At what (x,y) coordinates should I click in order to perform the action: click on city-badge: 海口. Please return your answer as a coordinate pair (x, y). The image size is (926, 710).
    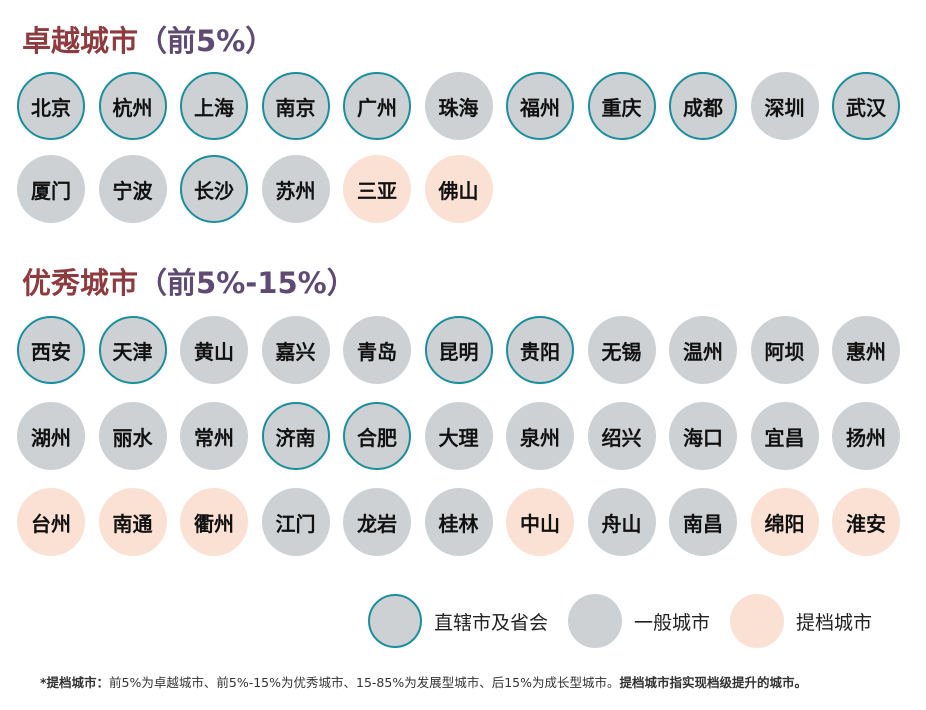
    Looking at the image, I should click on (703, 436).